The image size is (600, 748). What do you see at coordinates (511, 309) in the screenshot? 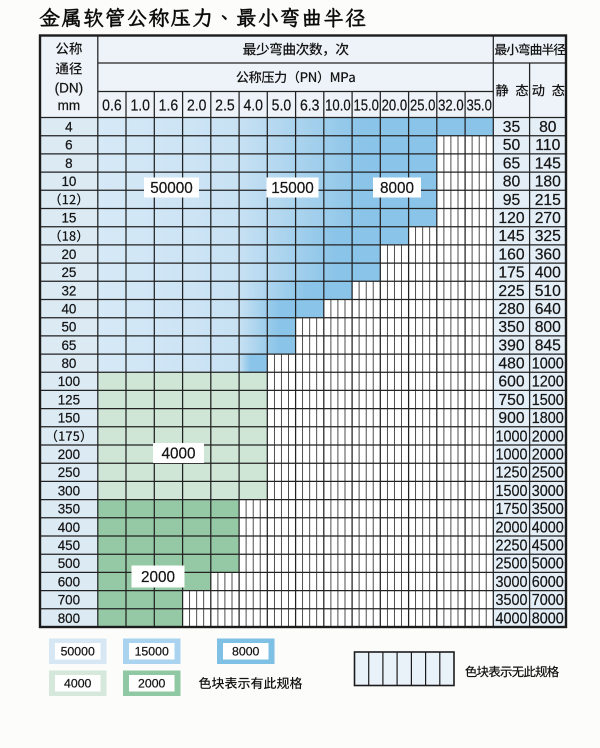
I see `svg-text: 280` at bounding box center [511, 309].